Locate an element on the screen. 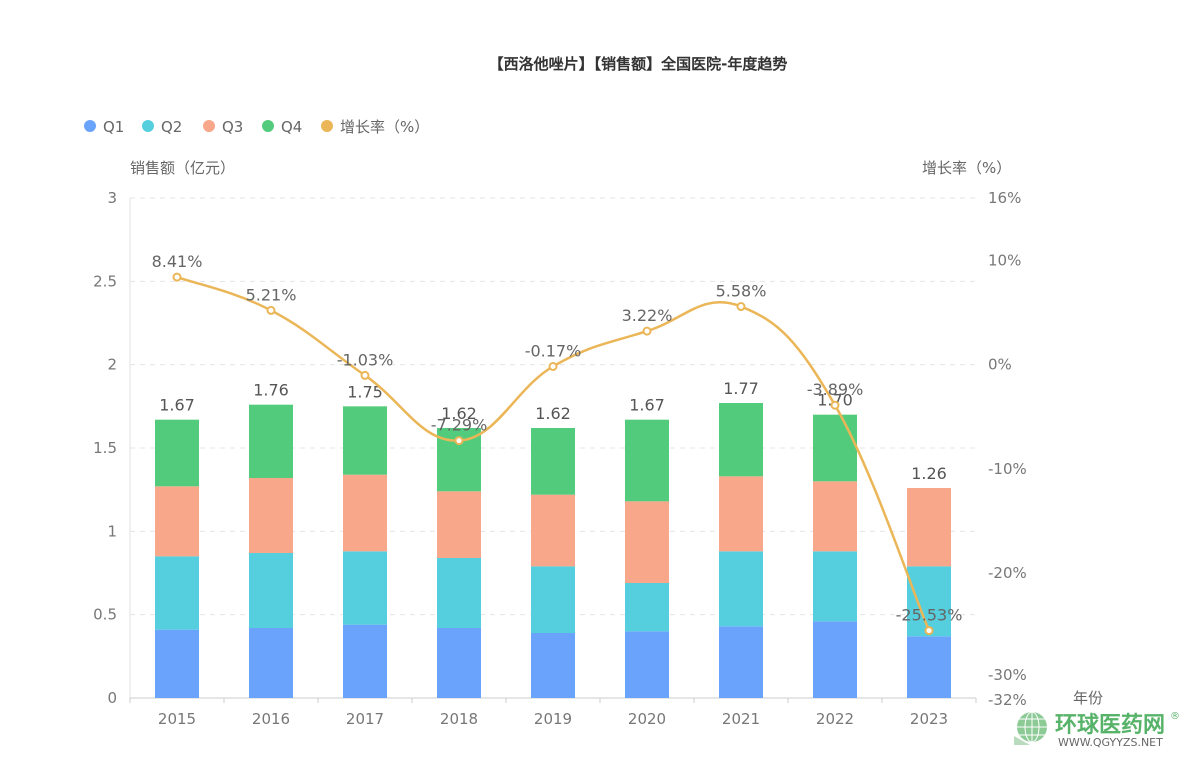  bar-q2-2021 is located at coordinates (741, 589).